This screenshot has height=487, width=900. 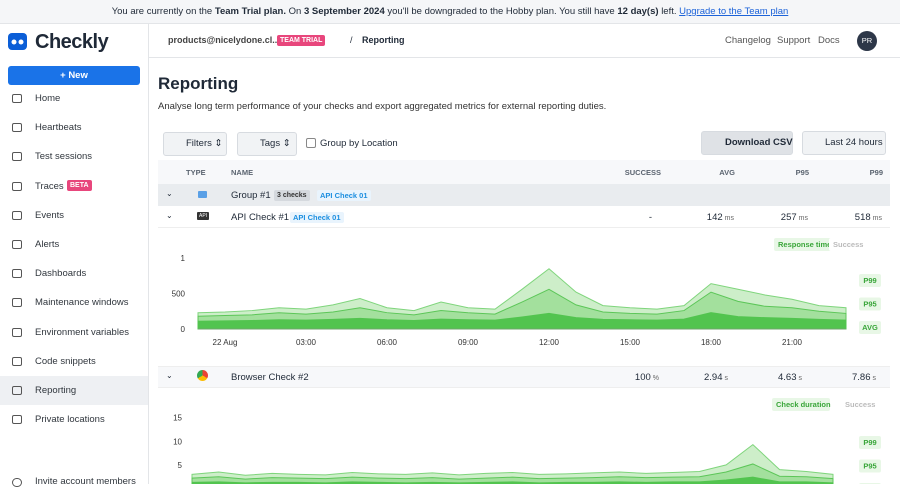 I want to click on x-tick-label: 22 Aug, so click(x=225, y=342).